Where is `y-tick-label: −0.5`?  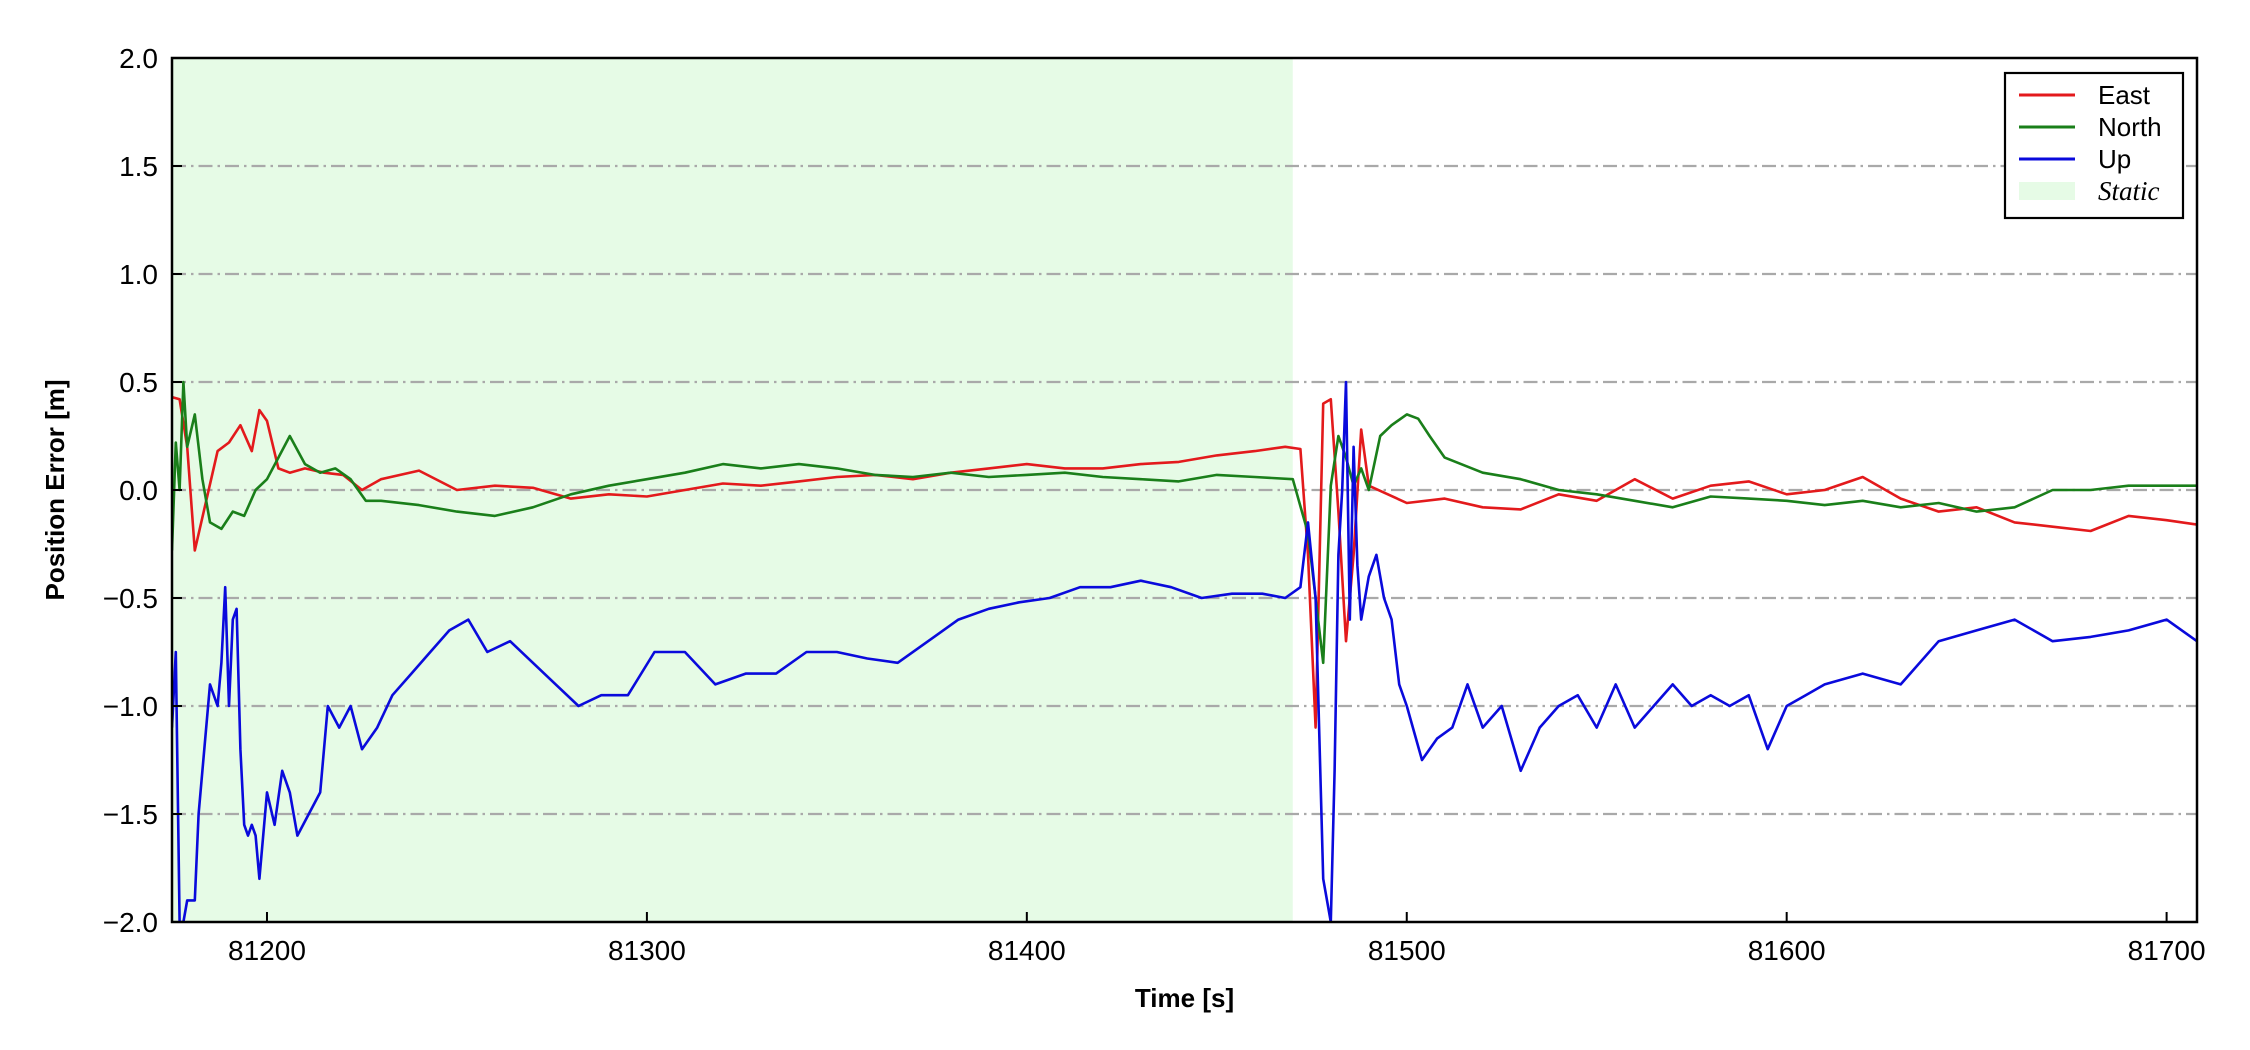
y-tick-label: −0.5 is located at coordinates (130, 598).